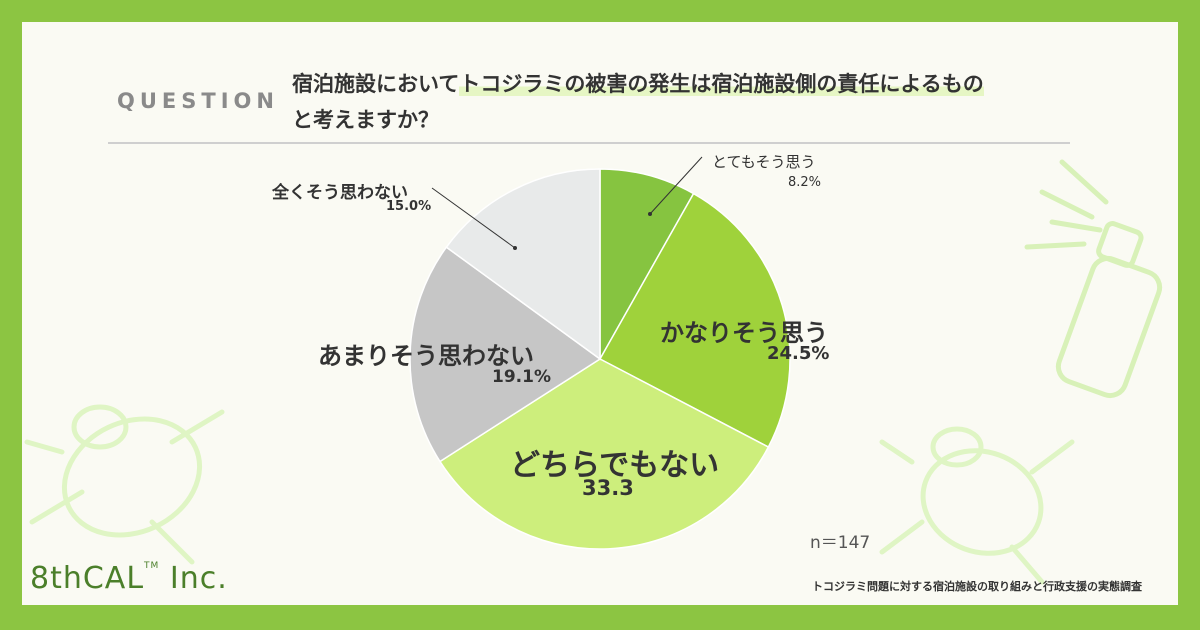 This screenshot has height=630, width=1200. Describe the element at coordinates (193, 578) in the screenshot. I see `logo-suffix: Inc.` at that location.